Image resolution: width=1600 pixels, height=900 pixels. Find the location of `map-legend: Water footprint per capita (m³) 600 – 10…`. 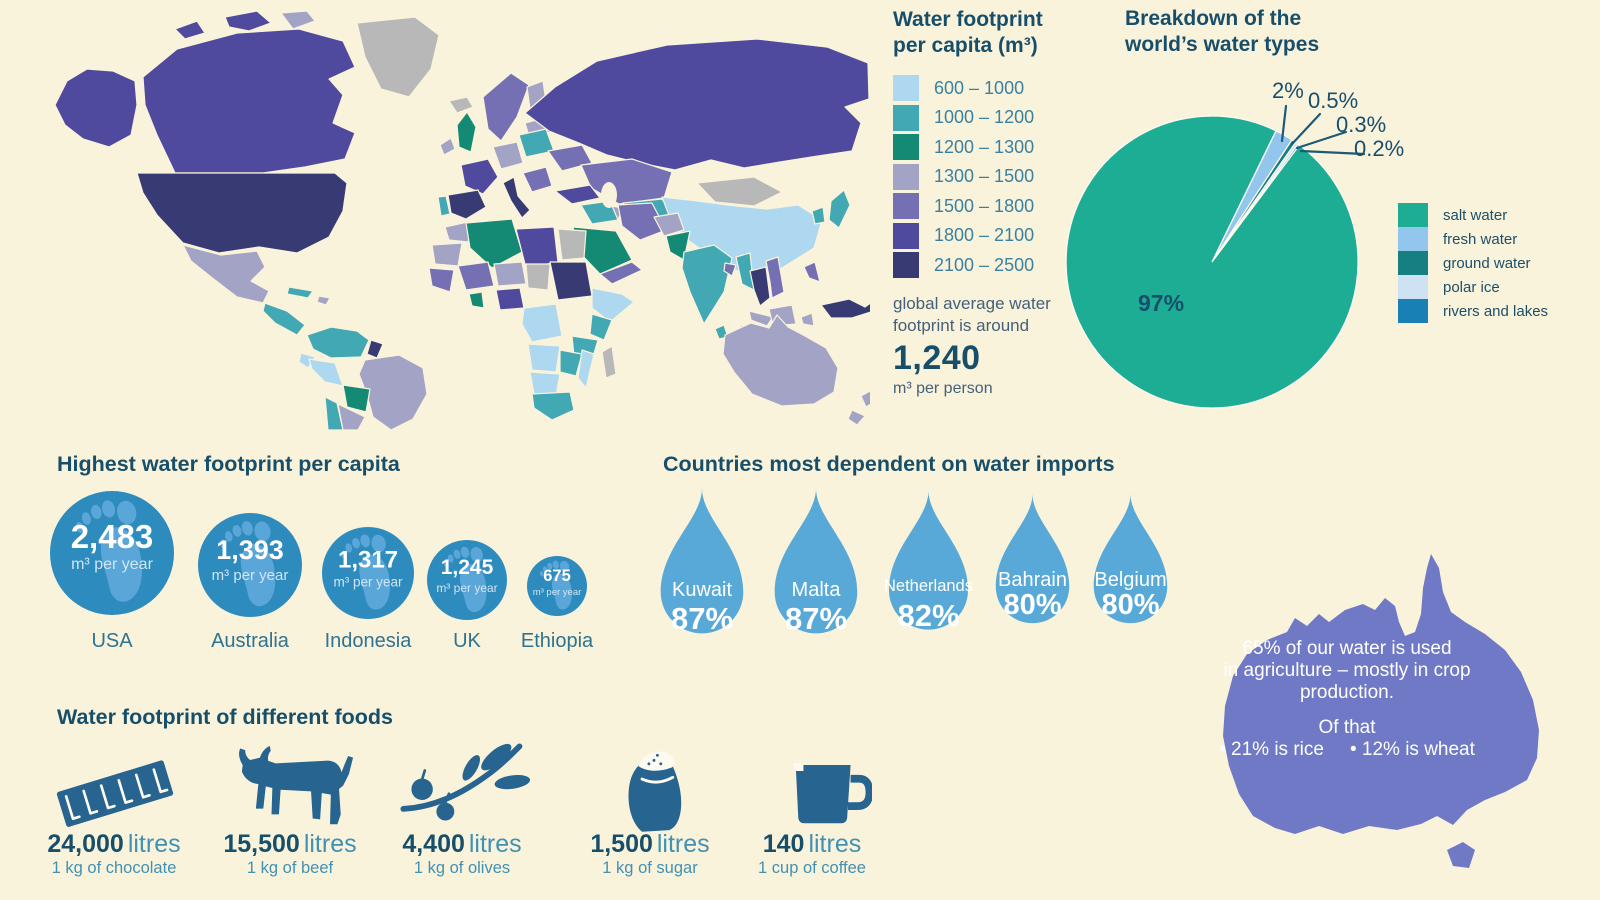

map-legend: Water footprint per capita (m³) 600 – 10… is located at coordinates (993, 202).